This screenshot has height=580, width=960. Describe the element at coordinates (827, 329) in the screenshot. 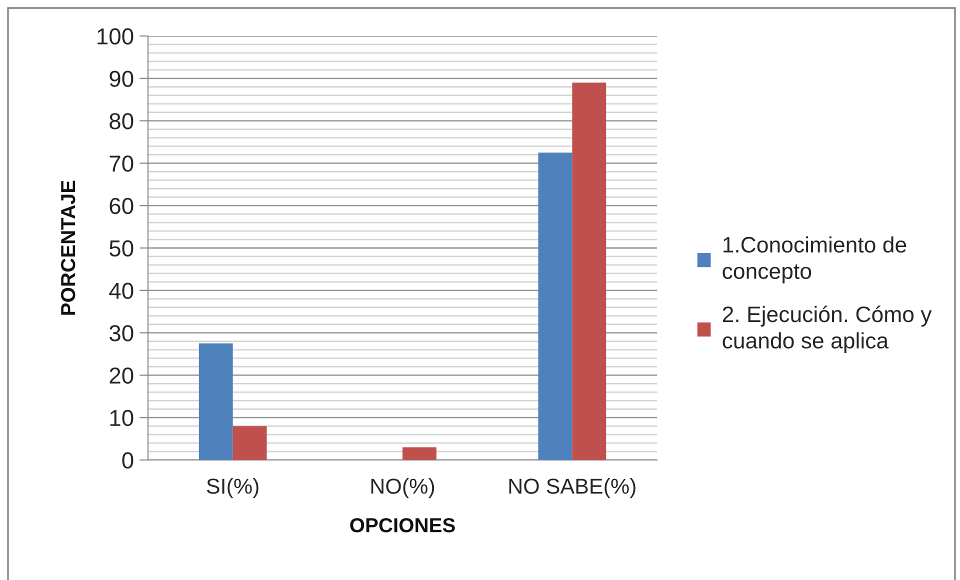

I see `legend-label: 2. Ejecución. Cómo y cuando se aplica` at that location.